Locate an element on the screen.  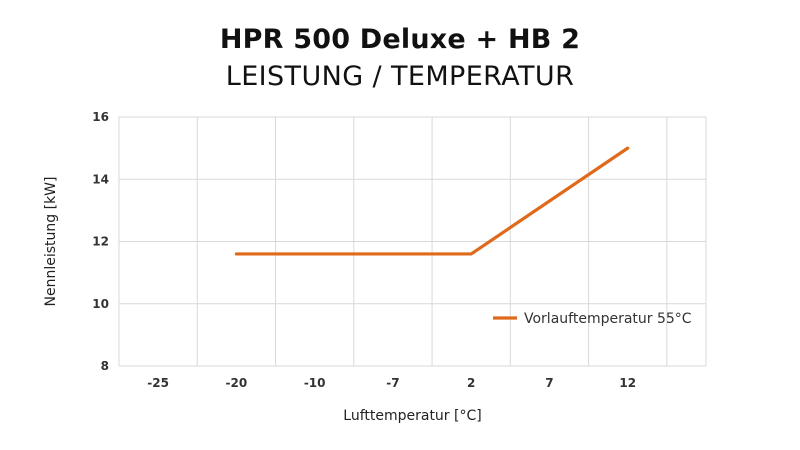
x-tick-label: -25 is located at coordinates (158, 383).